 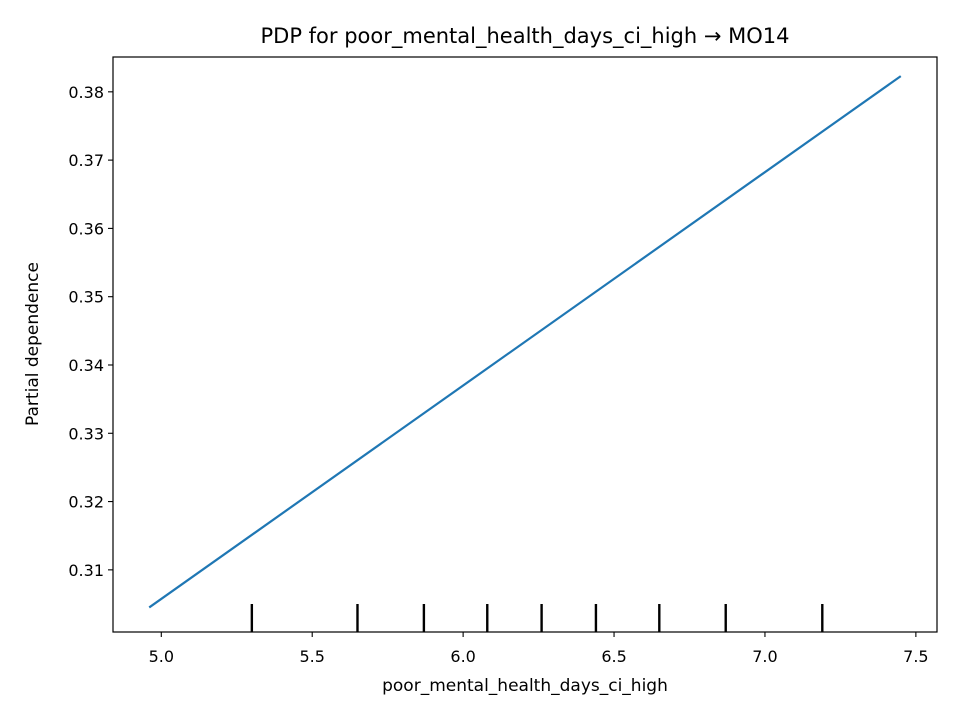 What do you see at coordinates (462, 656) in the screenshot?
I see `x-tick-label-2: 6.0` at bounding box center [462, 656].